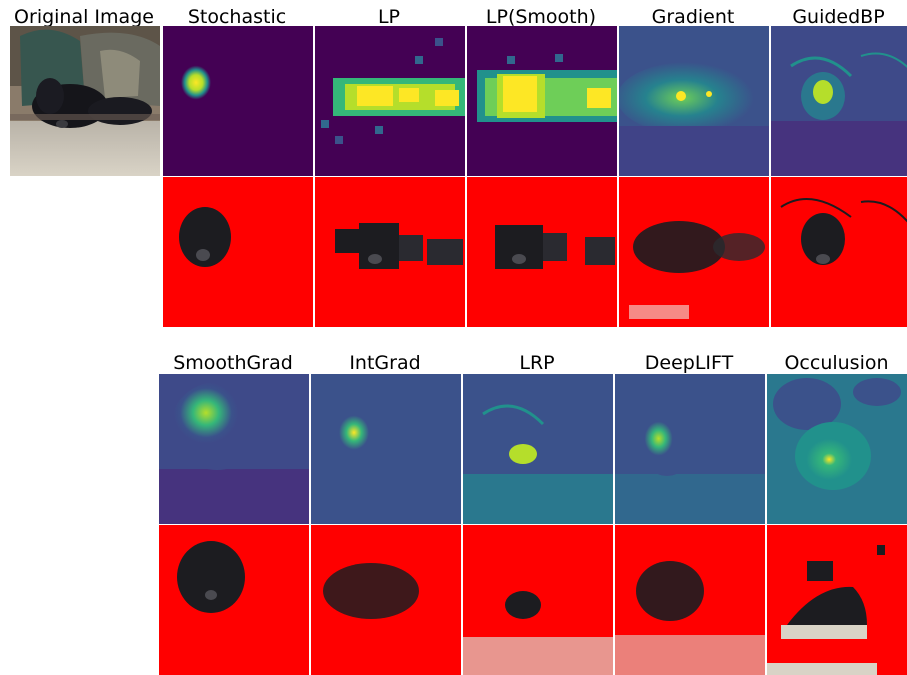 This screenshot has width=907, height=675. Describe the element at coordinates (690, 600) in the screenshot. I see `deeplift-mask` at that location.